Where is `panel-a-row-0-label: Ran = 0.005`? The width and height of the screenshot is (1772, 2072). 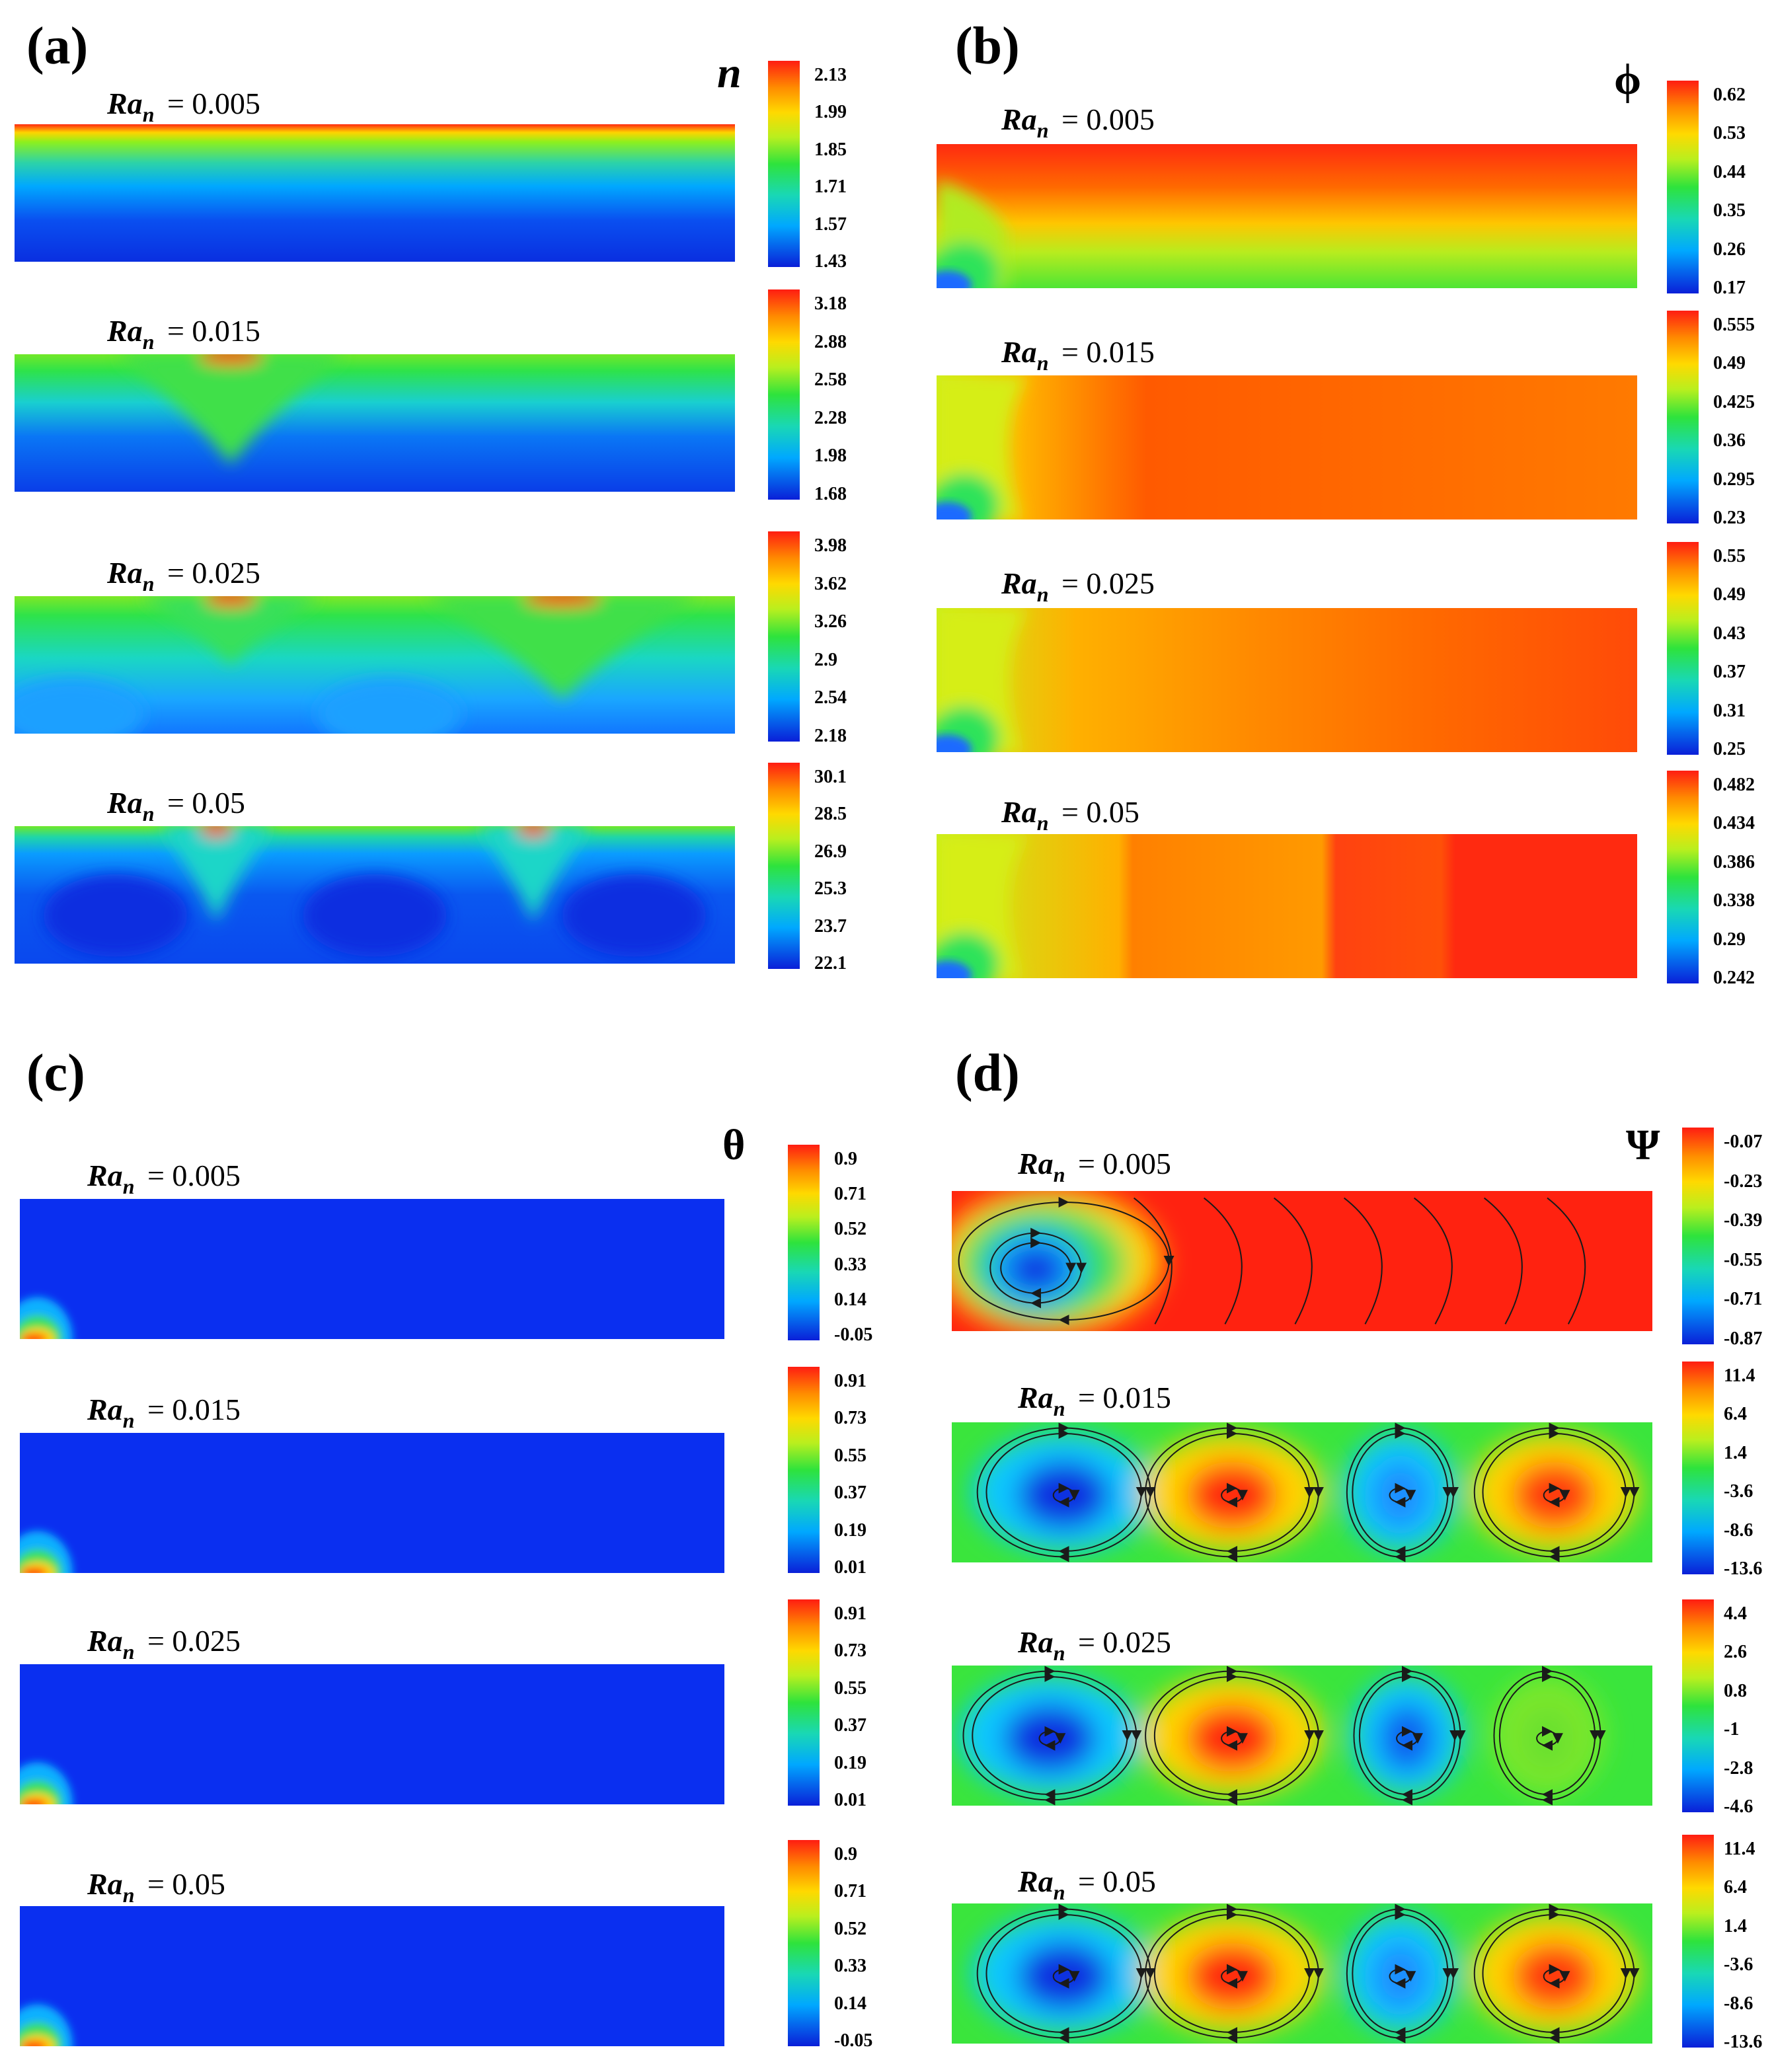 panel-a-row-0-label: Ran = 0.005 is located at coordinates (183, 107).